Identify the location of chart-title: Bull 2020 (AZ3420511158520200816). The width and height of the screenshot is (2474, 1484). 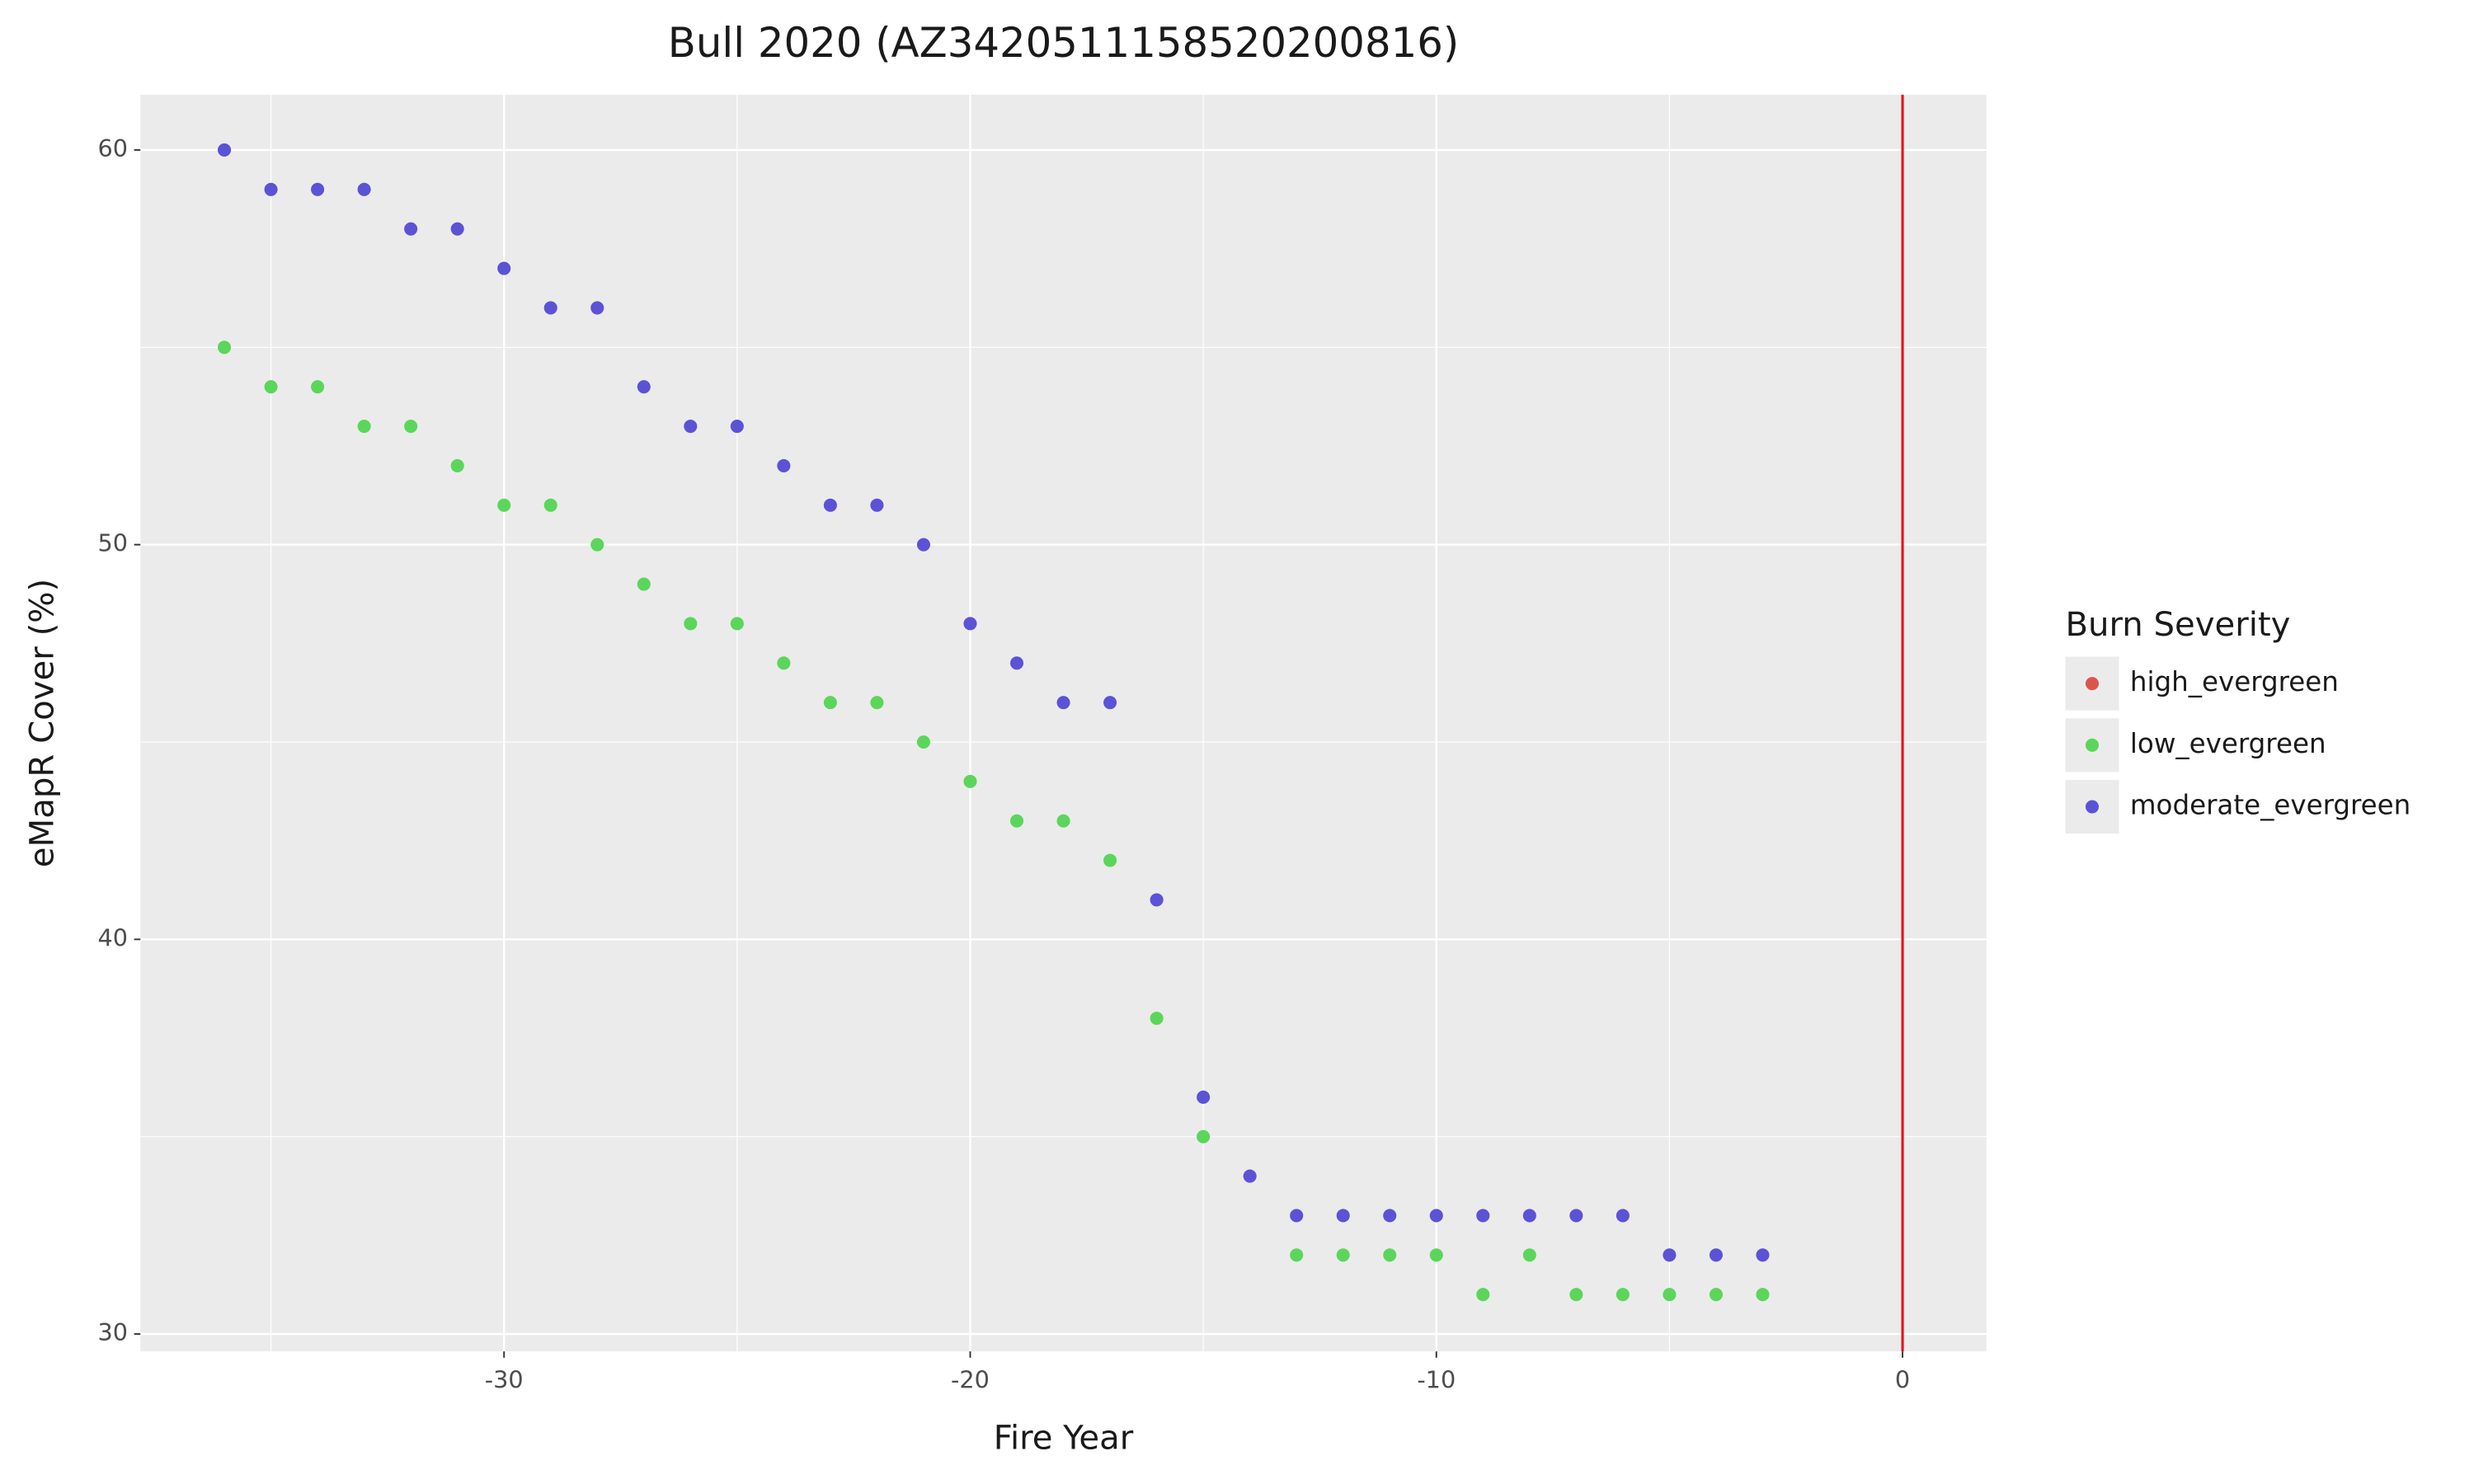
(1063, 43).